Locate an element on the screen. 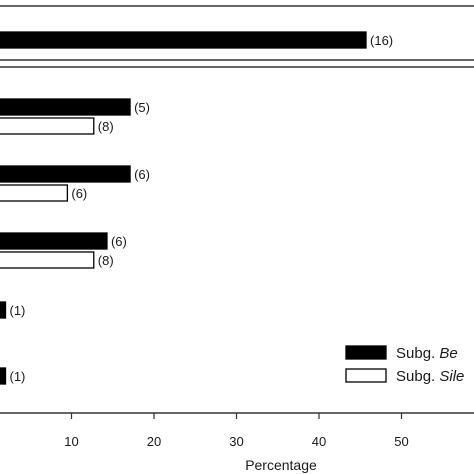 Image resolution: width=474 pixels, height=474 pixels. x-axis-title: Percentage is located at coordinates (281, 465).